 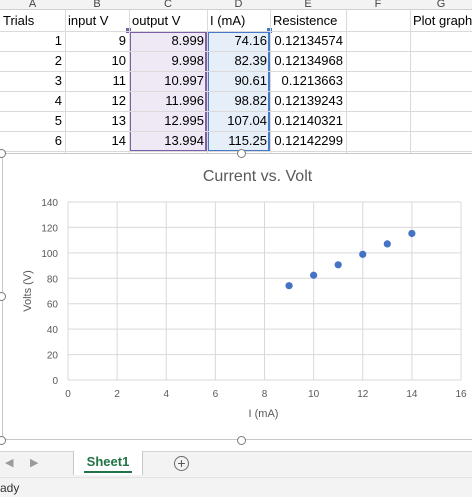 I want to click on x-tick-label: 14, so click(x=412, y=394).